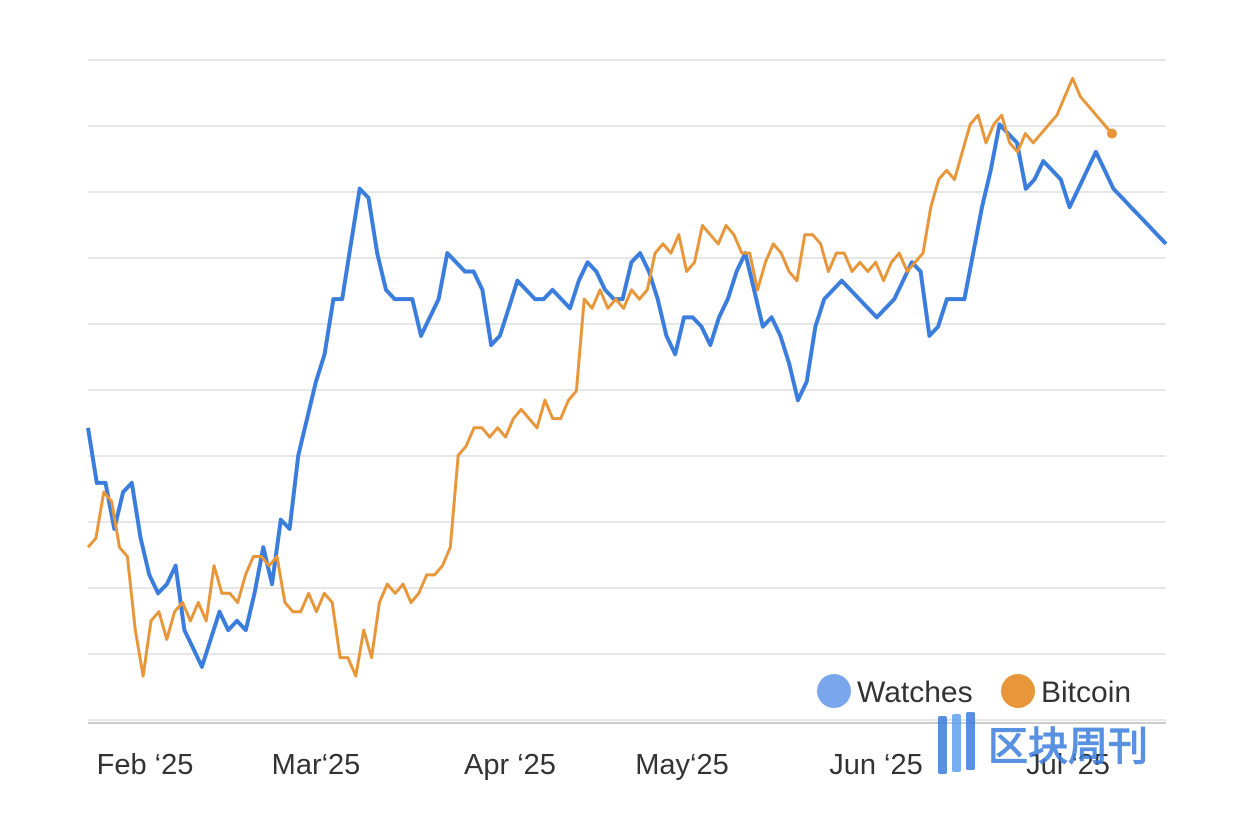 The width and height of the screenshot is (1260, 824). Describe the element at coordinates (974, 691) in the screenshot. I see `chart-legend: Watches Bitcoin` at that location.